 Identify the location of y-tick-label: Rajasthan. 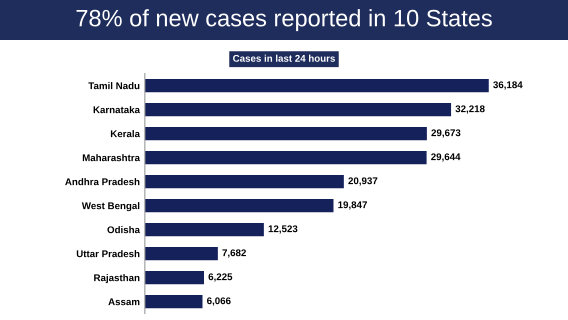
(117, 279).